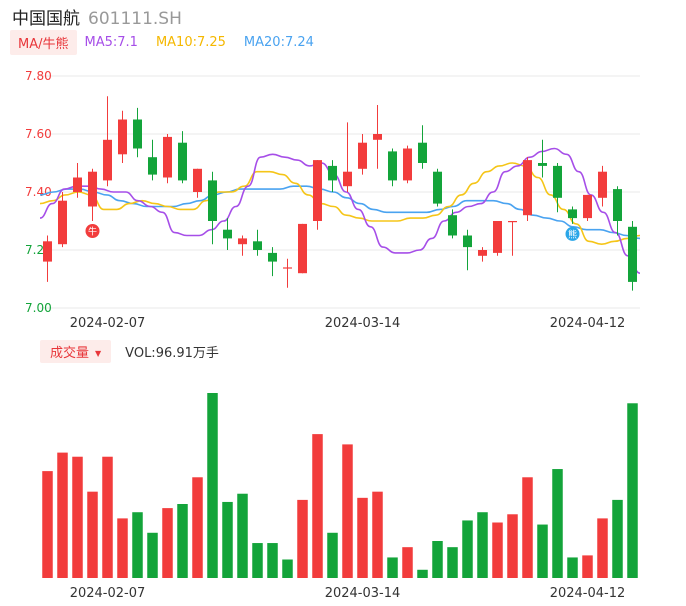 This screenshot has height=606, width=686. What do you see at coordinates (38, 308) in the screenshot?
I see `y-tick-label: 7.00` at bounding box center [38, 308].